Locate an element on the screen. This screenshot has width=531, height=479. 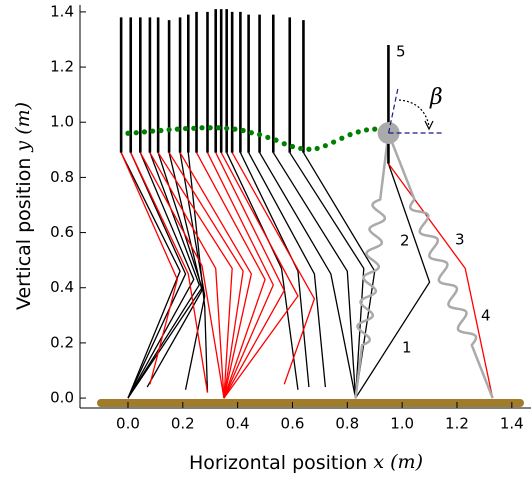
y-tick-label: 1.0 is located at coordinates (62, 122).